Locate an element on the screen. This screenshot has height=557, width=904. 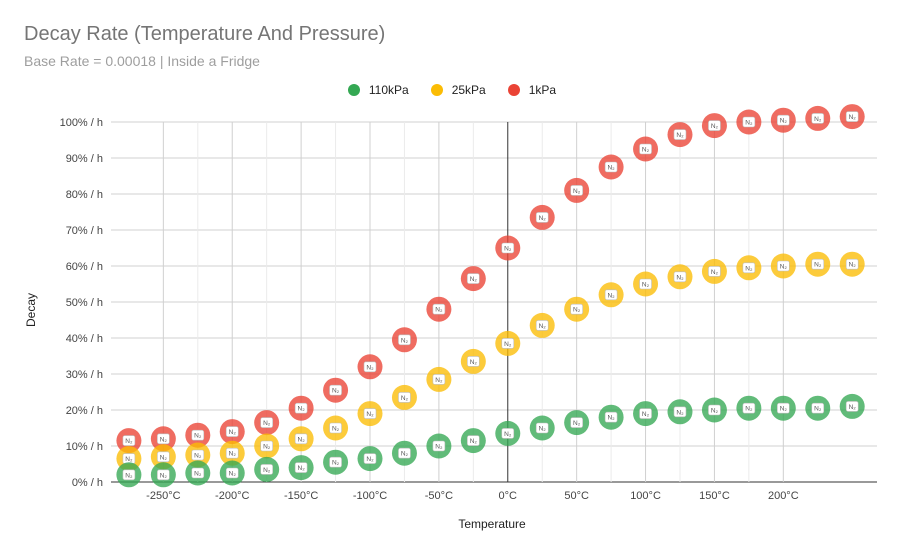
legend-item-1: 25kPa is located at coordinates (458, 90).